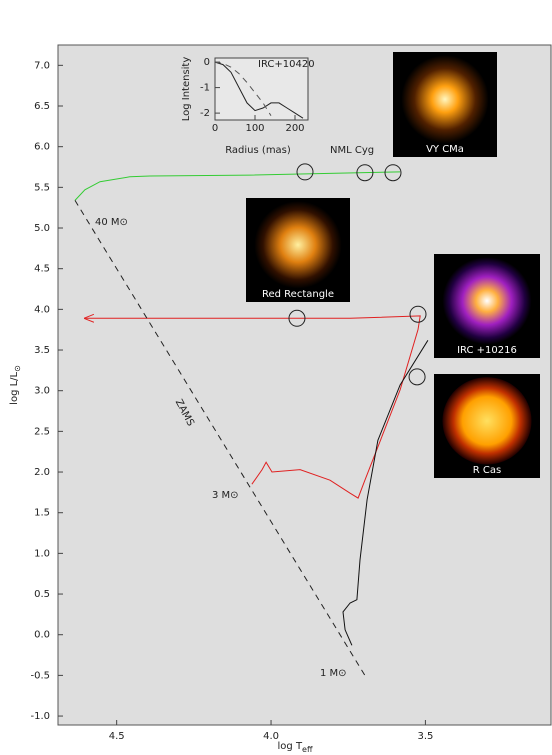 The height and width of the screenshot is (755, 552). What do you see at coordinates (117, 736) in the screenshot?
I see `x-tick-label: 4.5` at bounding box center [117, 736].